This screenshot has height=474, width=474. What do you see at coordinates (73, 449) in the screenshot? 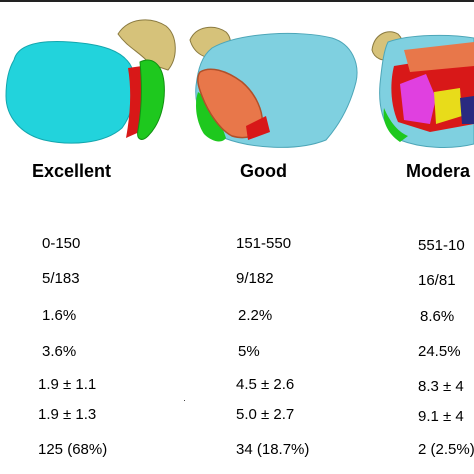
I see `excellent-row-7: 125 (68%)` at bounding box center [73, 449].